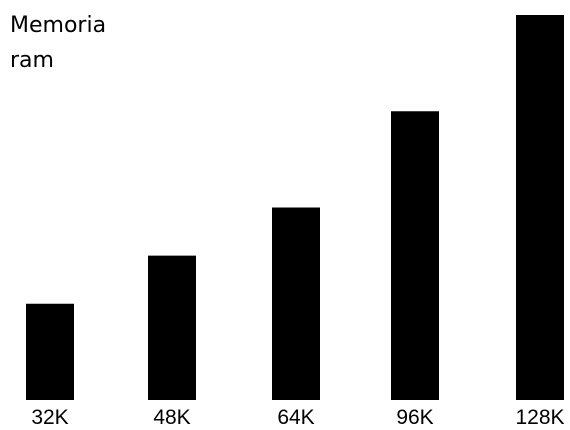 The image size is (570, 430). I want to click on bar-96k, so click(415, 255).